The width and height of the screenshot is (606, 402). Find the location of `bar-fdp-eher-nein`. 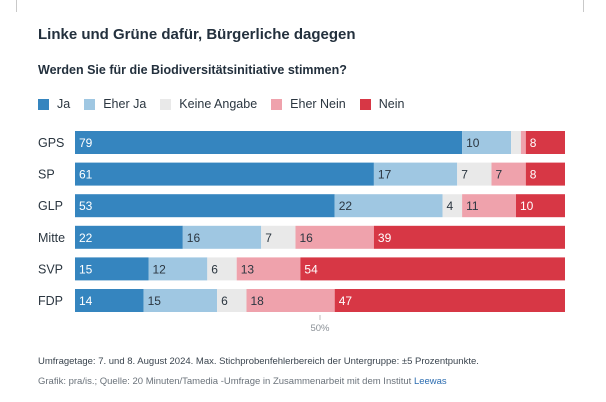

bar-fdp-eher-nein is located at coordinates (290, 300).